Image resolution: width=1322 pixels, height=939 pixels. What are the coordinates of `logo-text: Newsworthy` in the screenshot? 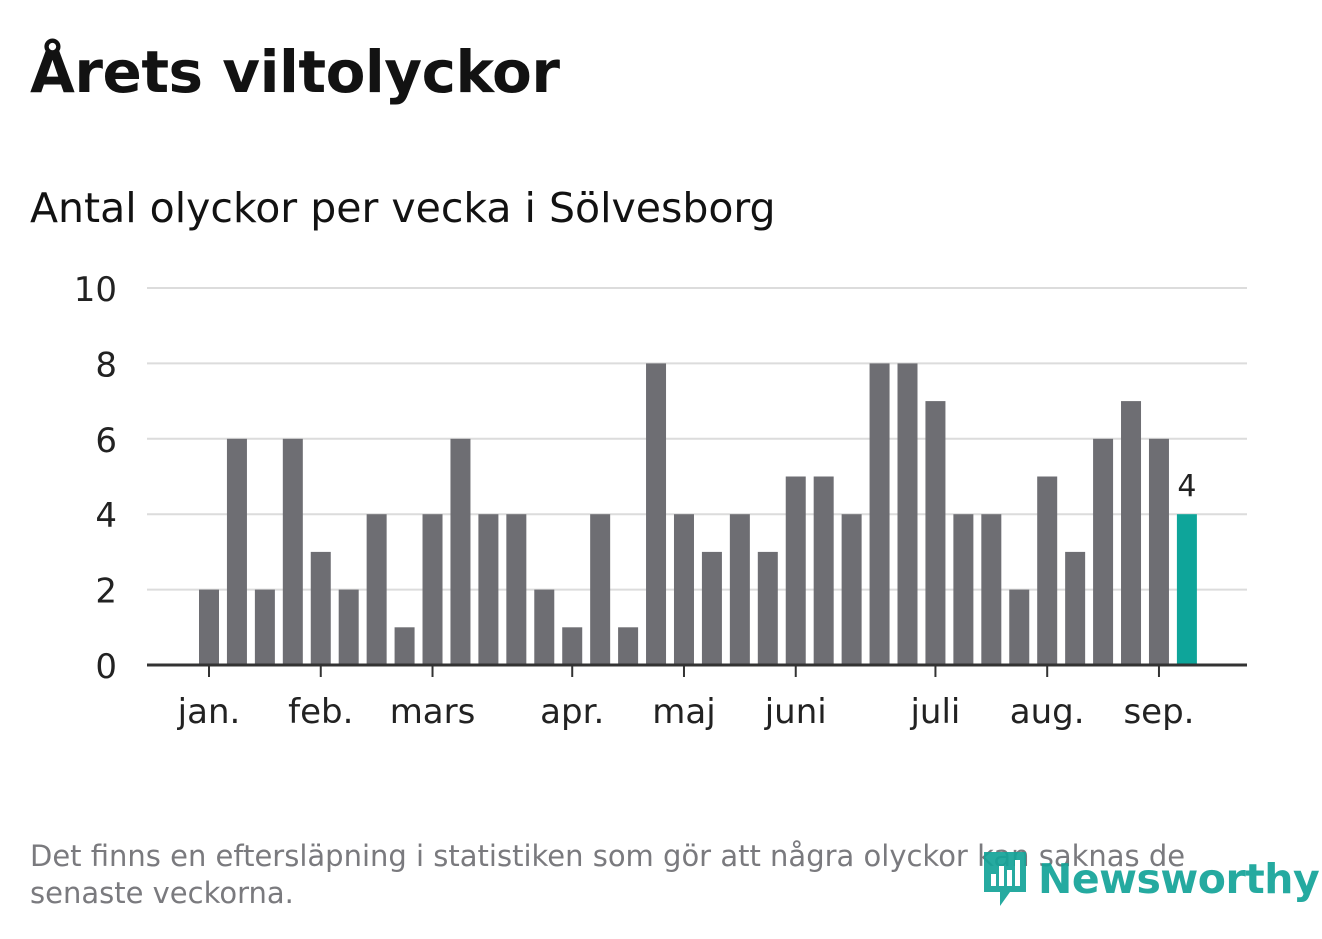 It's located at (1179, 879).